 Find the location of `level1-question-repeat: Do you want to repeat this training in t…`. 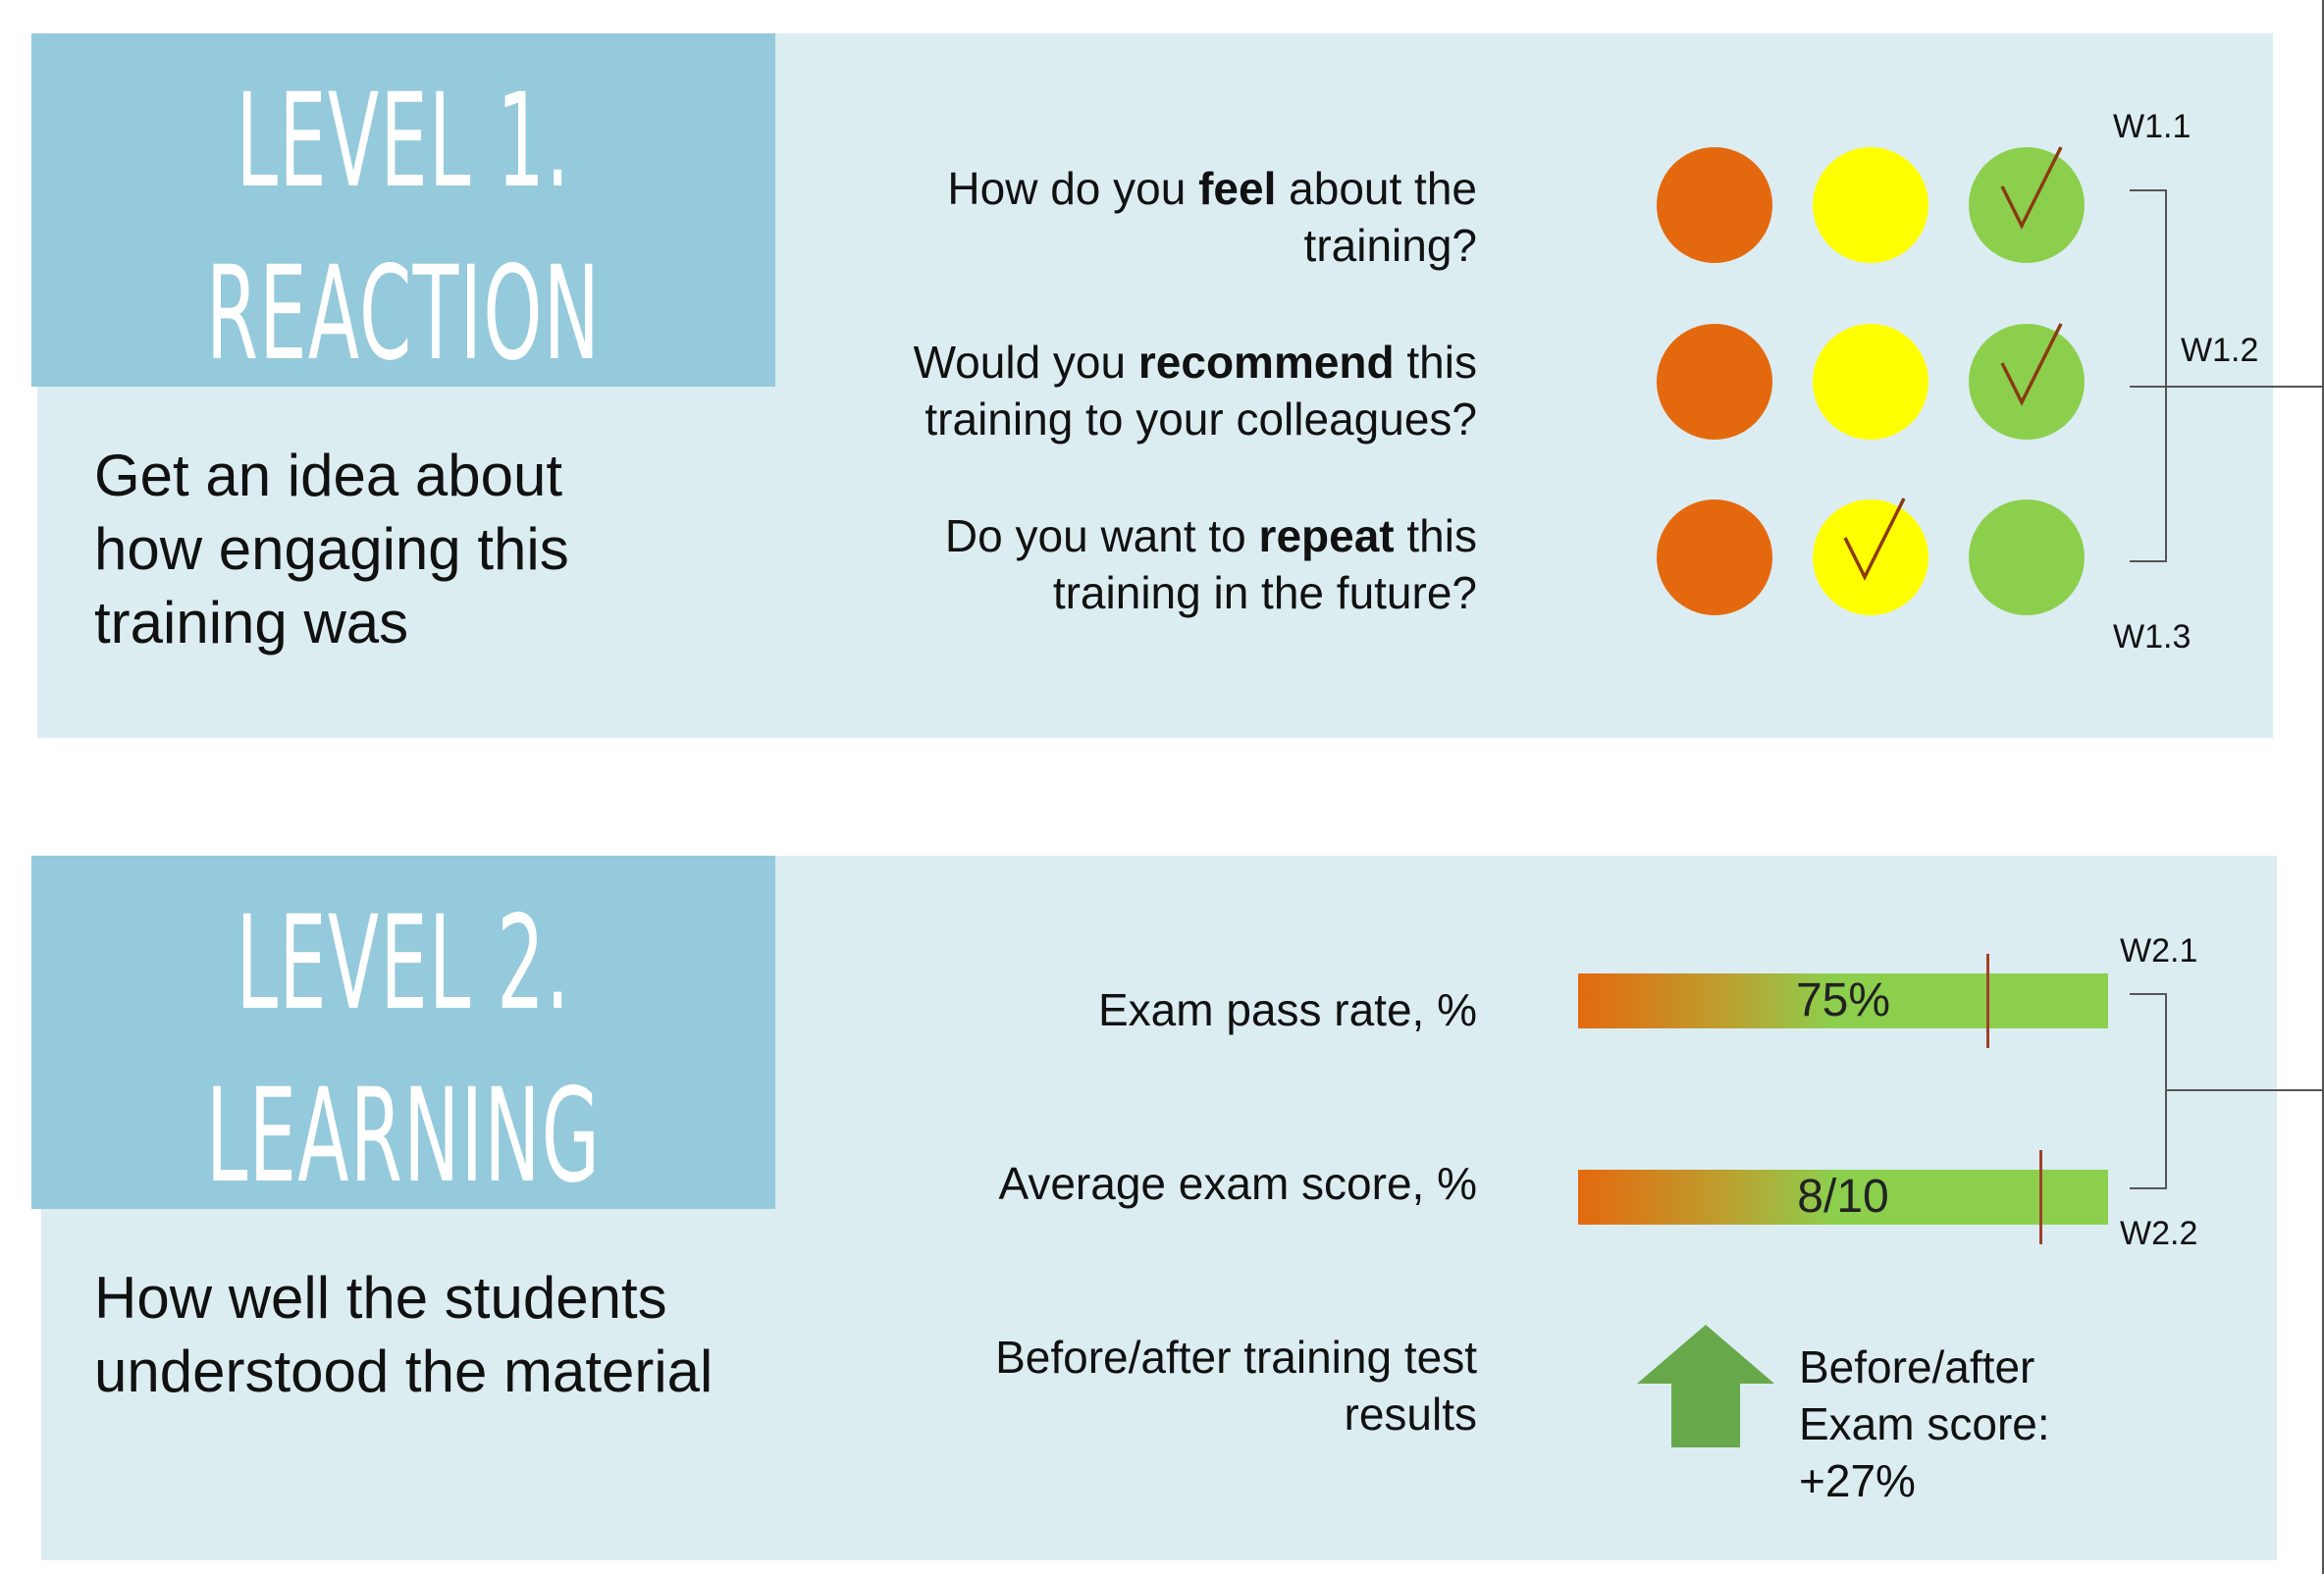

level1-question-repeat: Do you want to repeat this training in t… is located at coordinates (1141, 564).